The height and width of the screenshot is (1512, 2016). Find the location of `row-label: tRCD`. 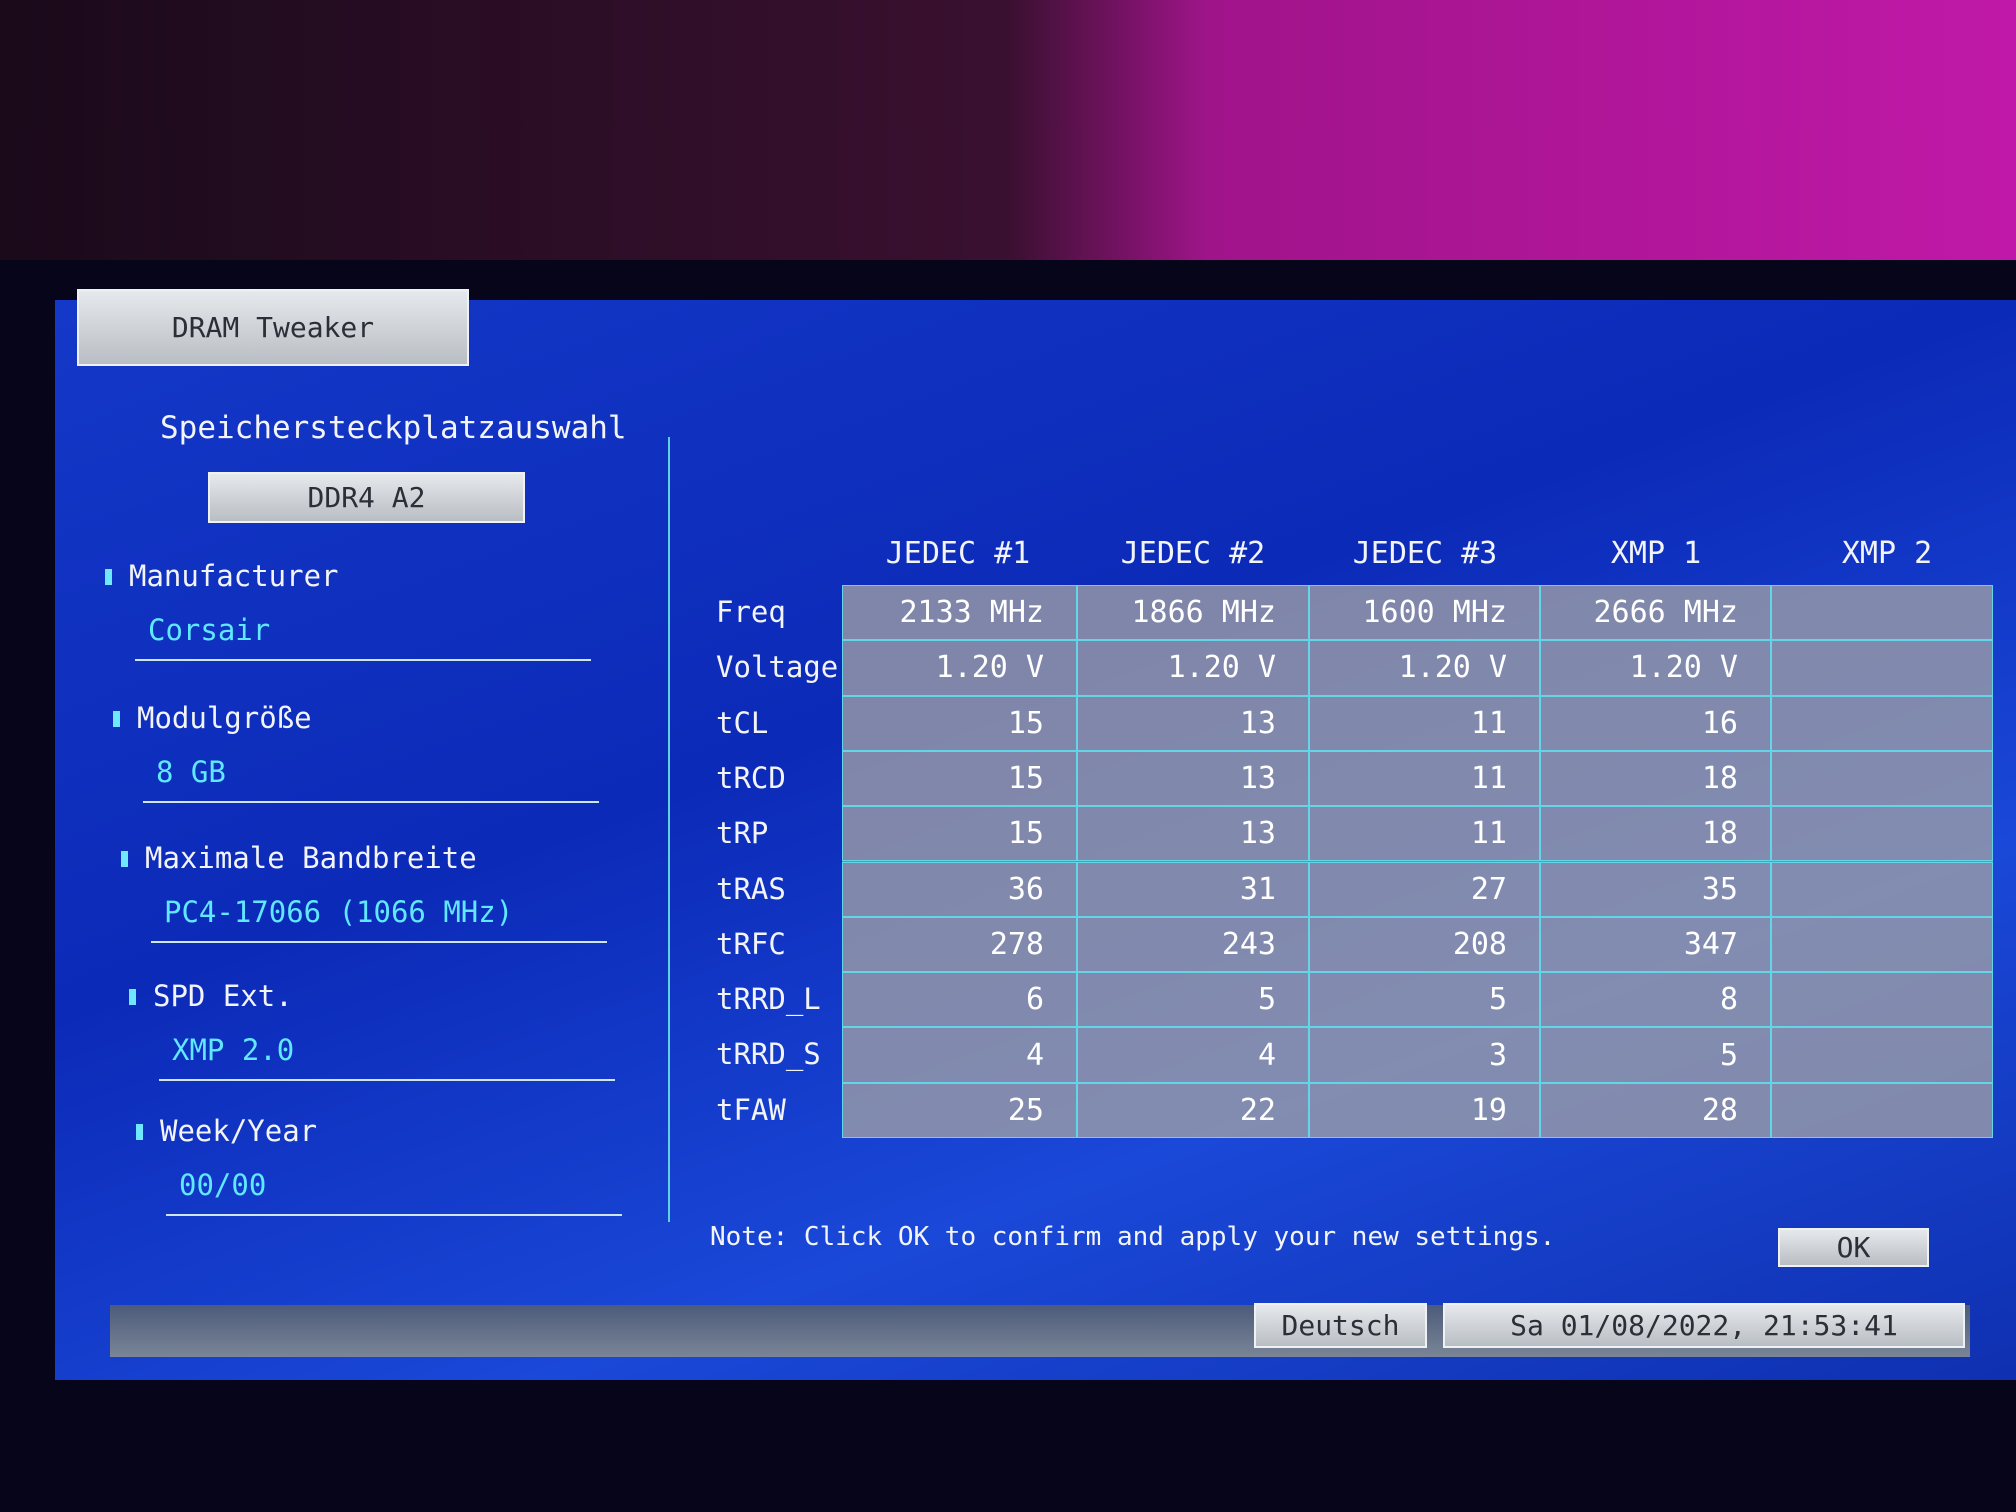

row-label: tRCD is located at coordinates (751, 777).